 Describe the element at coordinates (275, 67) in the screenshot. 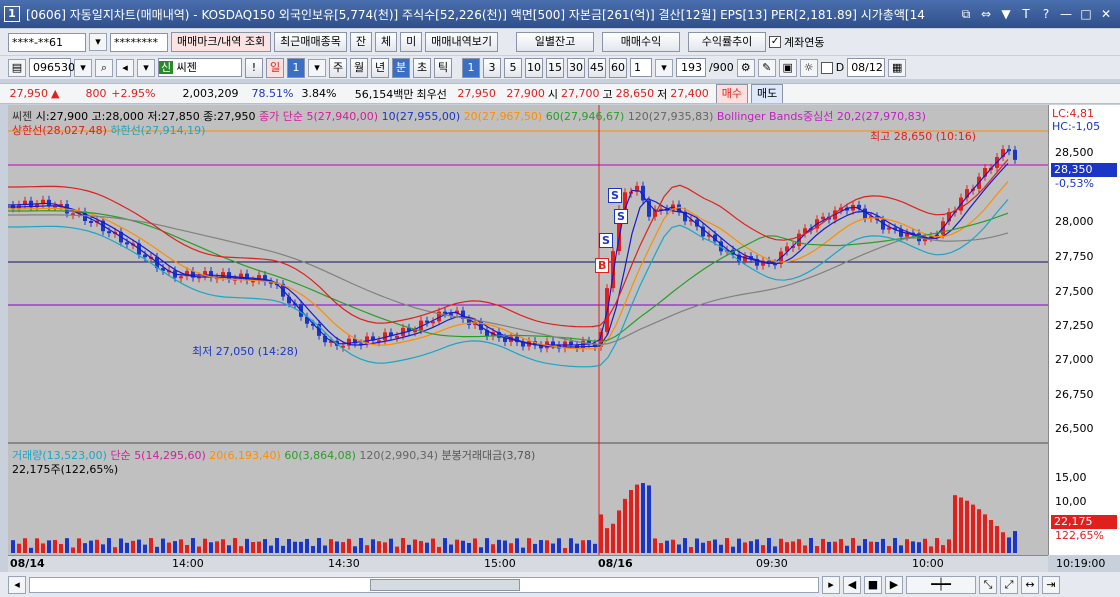

I see `period-day-button: 일` at that location.